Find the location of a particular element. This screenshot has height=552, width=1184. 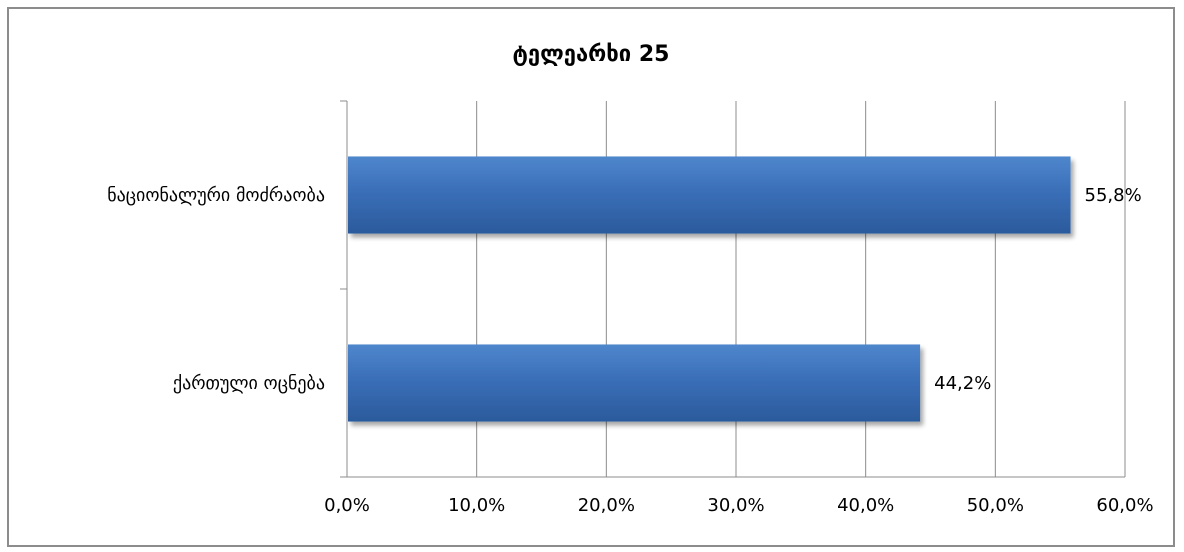

x-tick-label: 10,0% is located at coordinates (476, 505).